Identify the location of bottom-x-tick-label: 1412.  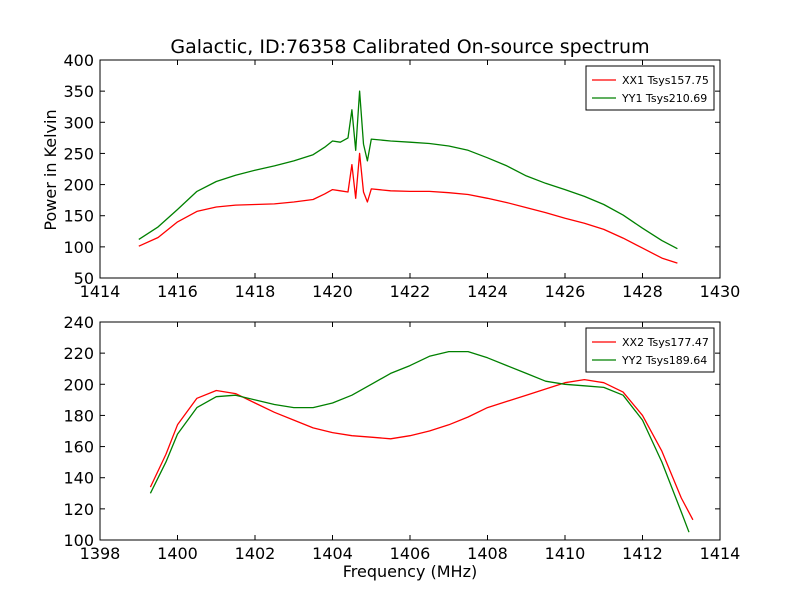
(642, 553).